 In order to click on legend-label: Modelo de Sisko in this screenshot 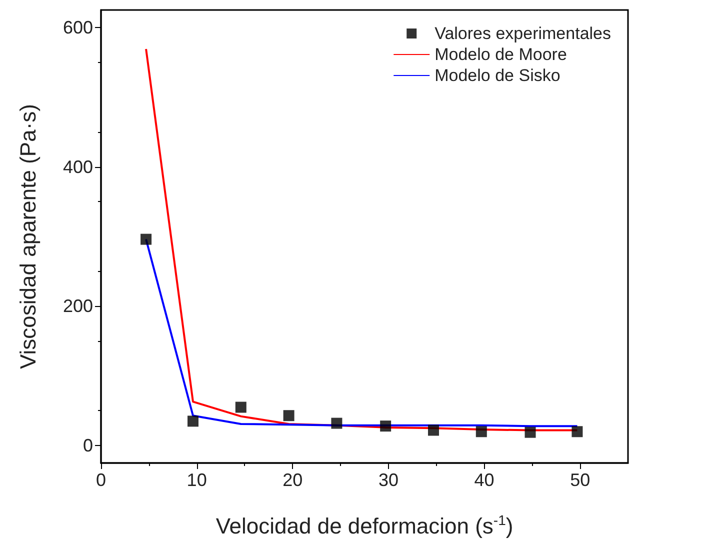, I will do `click(497, 75)`.